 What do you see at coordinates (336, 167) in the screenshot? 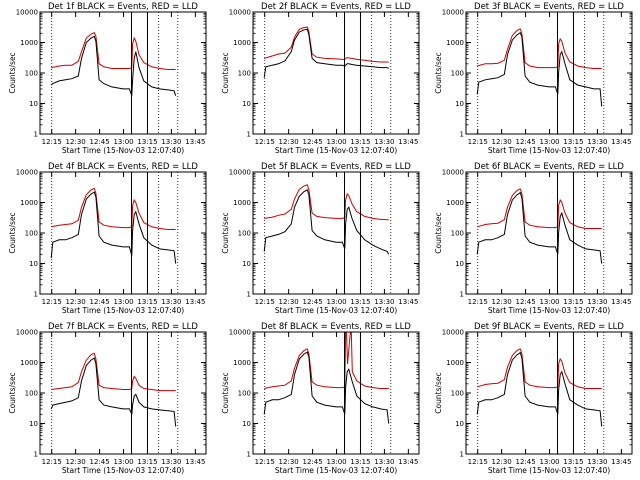
I see `panel-title: Det 5f BLACK = Events, RED = LLD` at bounding box center [336, 167].